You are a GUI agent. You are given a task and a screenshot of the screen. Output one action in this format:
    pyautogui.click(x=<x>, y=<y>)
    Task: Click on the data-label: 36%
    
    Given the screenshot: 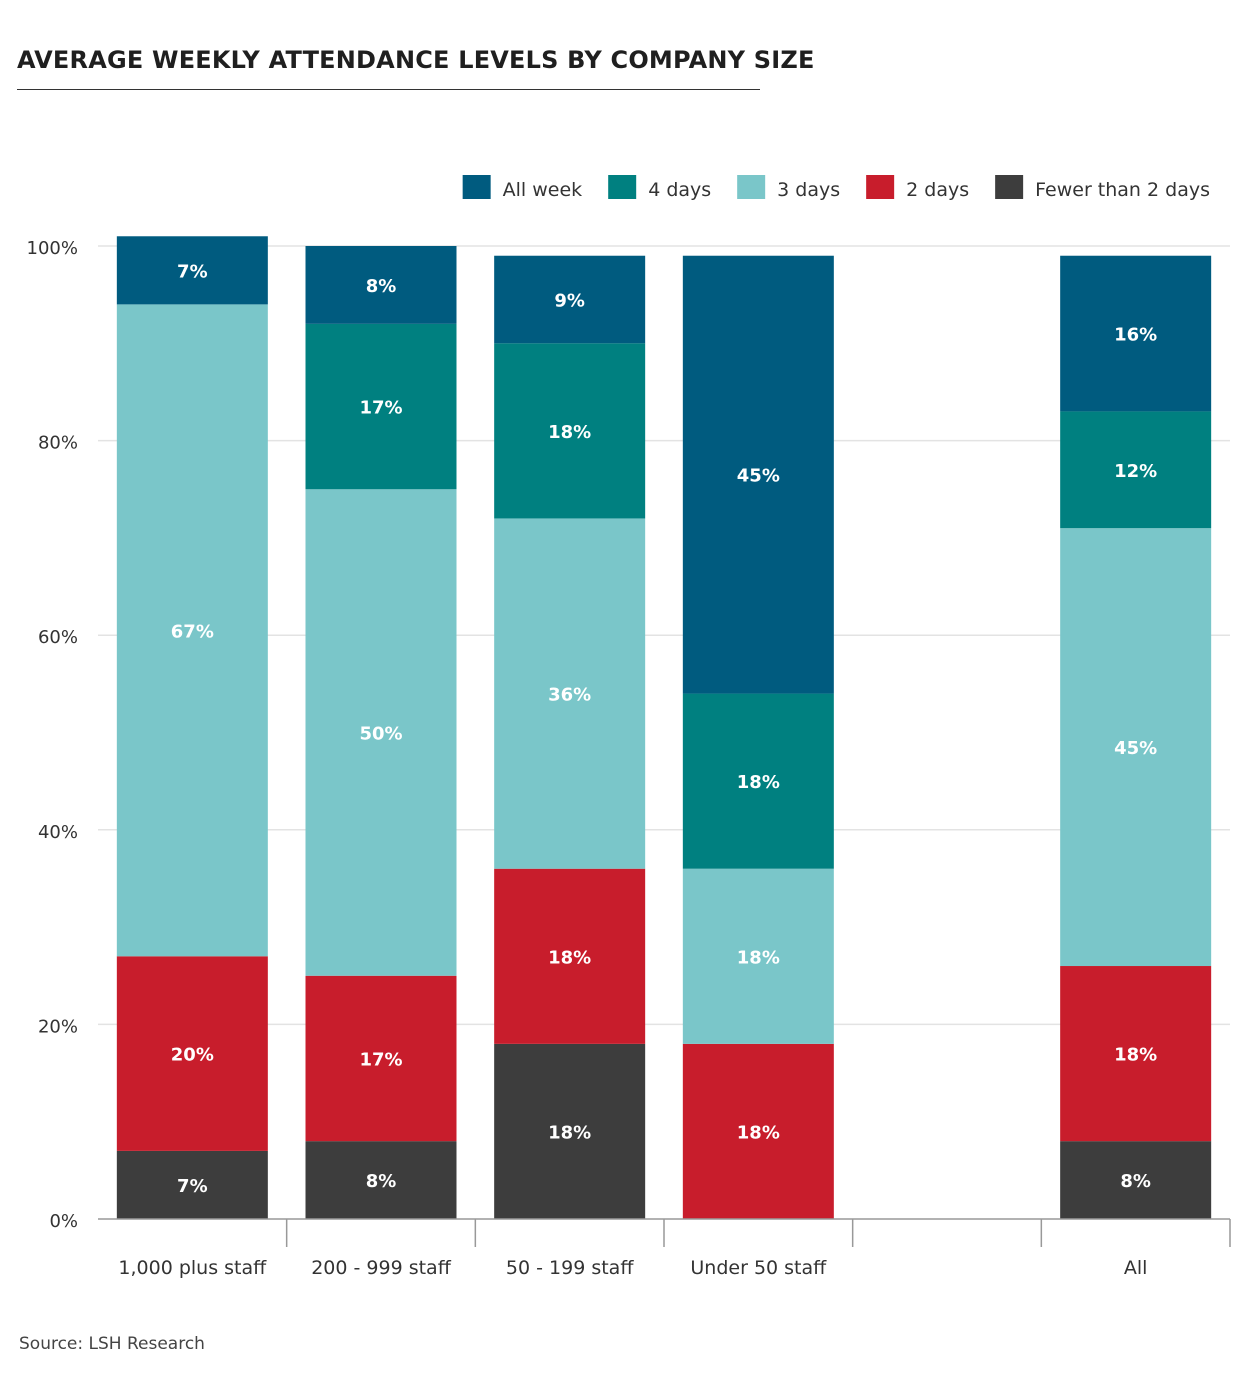 What is the action you would take?
    pyautogui.click(x=569, y=695)
    